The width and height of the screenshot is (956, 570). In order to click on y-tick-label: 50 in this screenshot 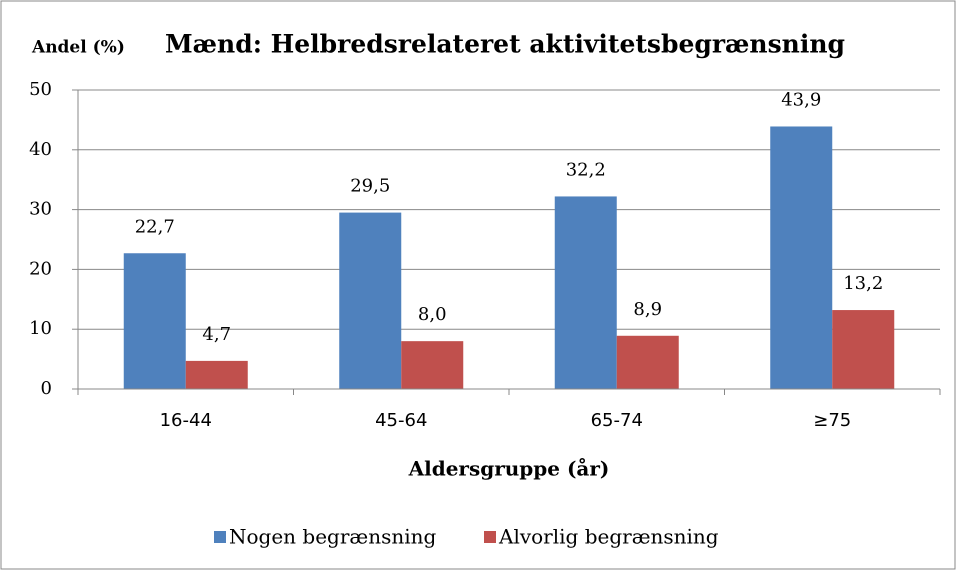, I will do `click(40, 89)`.